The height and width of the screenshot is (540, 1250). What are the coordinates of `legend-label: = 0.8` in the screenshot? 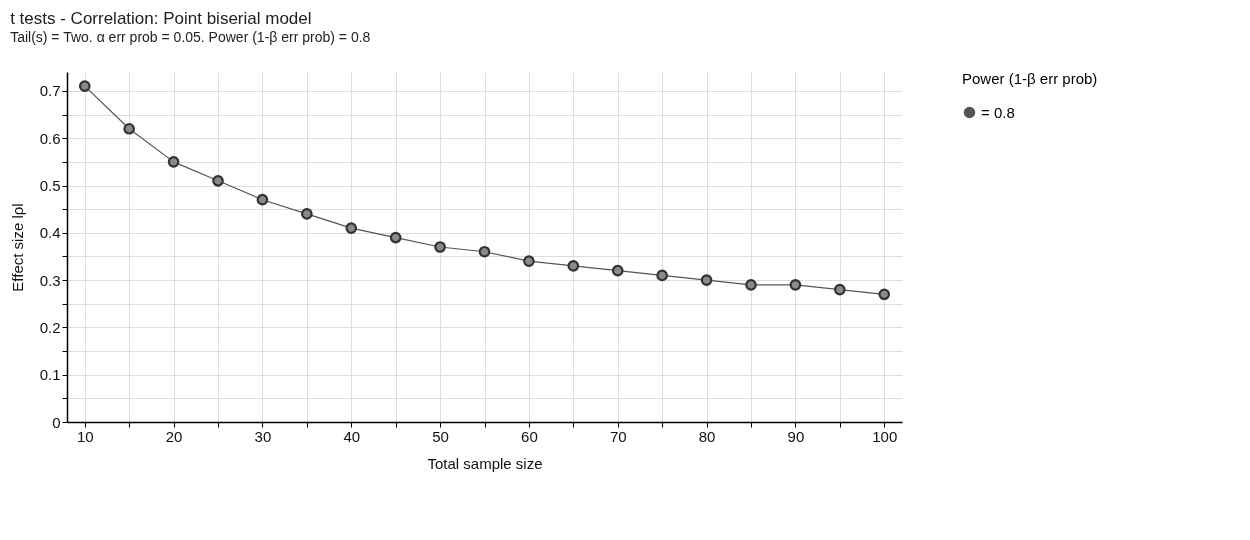 It's located at (998, 112).